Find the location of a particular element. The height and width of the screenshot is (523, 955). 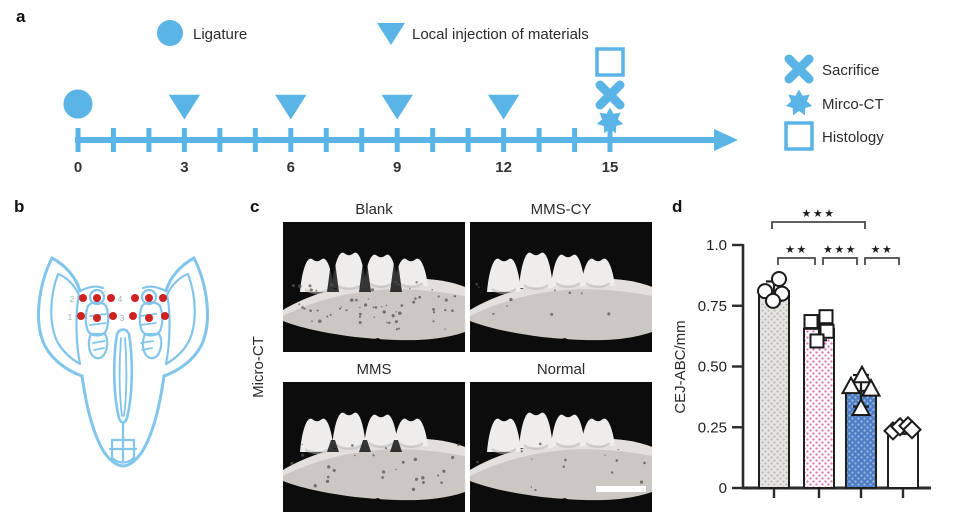

site-number-label: 4 is located at coordinates (120, 299).